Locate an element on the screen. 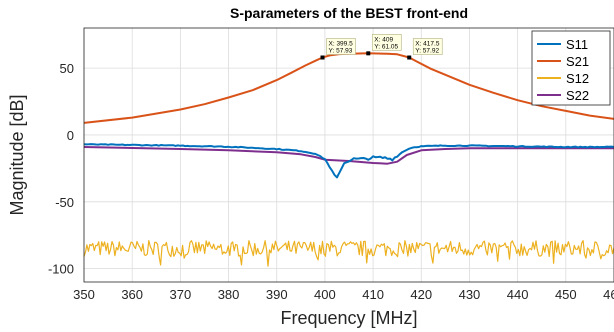 The image size is (614, 332). x-tick-label: 420 is located at coordinates (421, 294).